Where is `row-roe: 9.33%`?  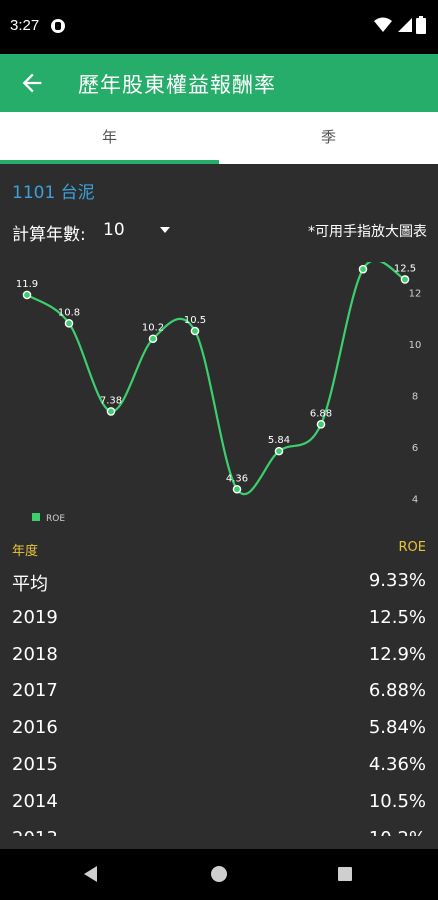 row-roe: 9.33% is located at coordinates (397, 580).